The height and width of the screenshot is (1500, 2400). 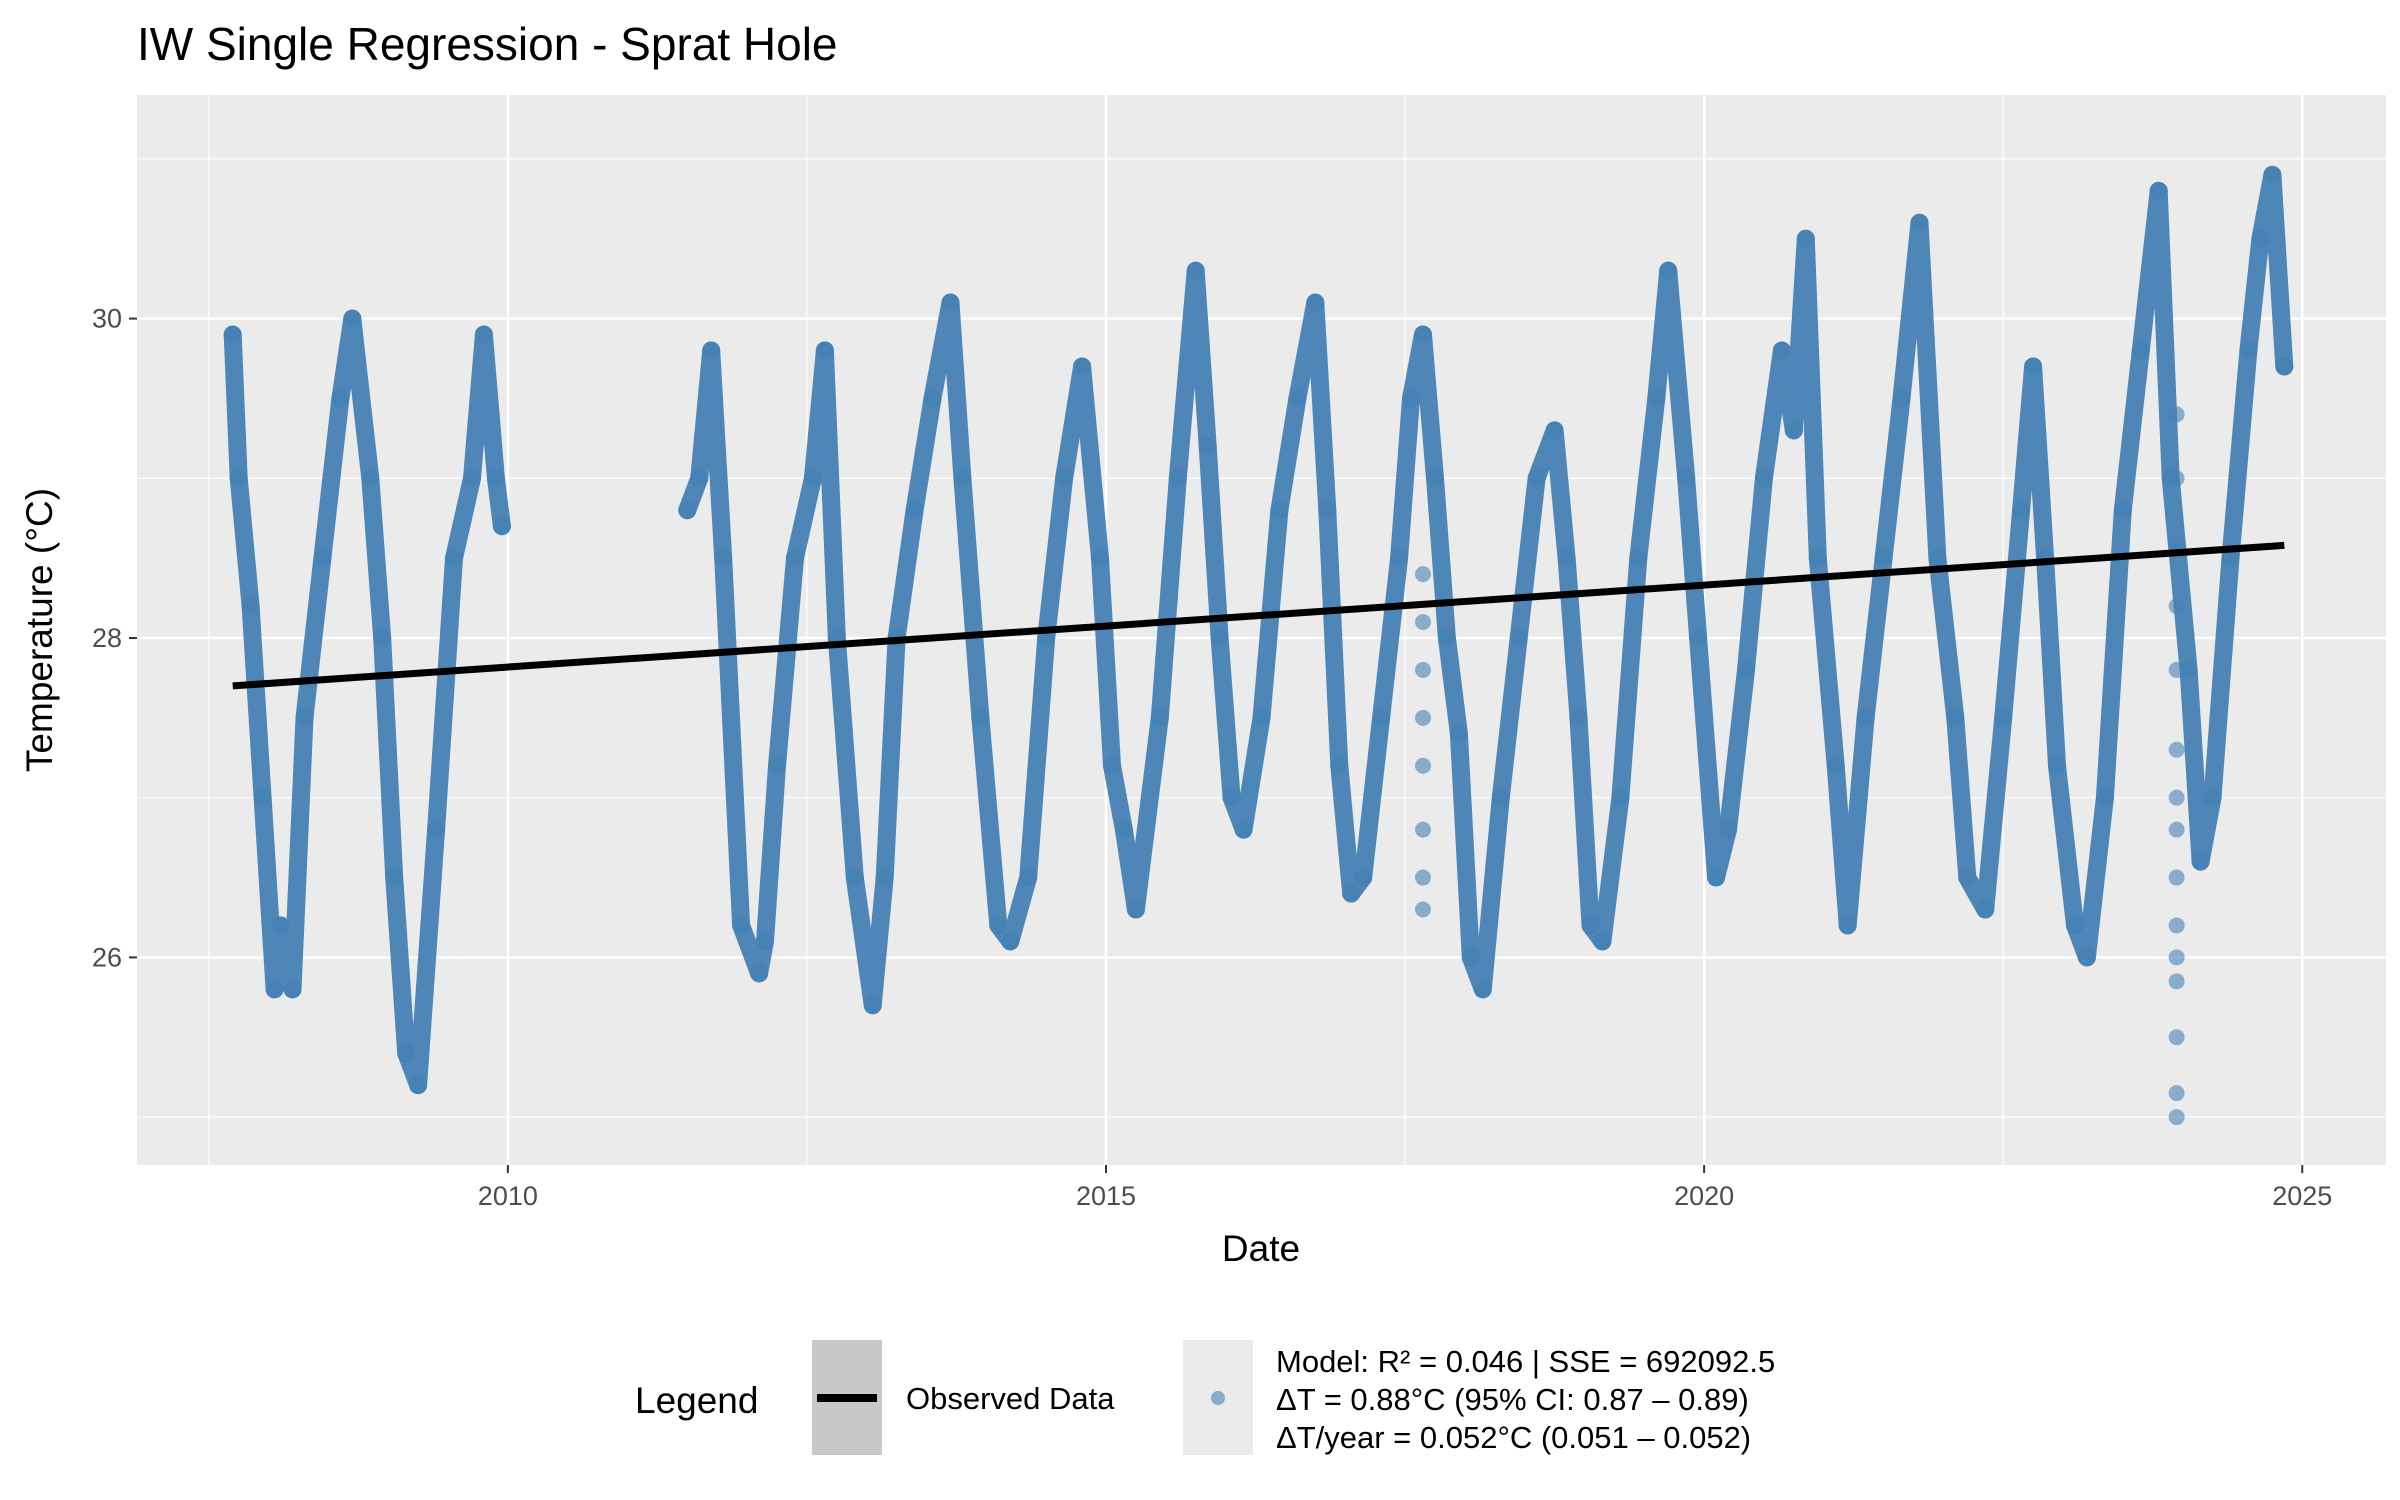 What do you see at coordinates (107, 638) in the screenshot?
I see `y-tick-label: 28` at bounding box center [107, 638].